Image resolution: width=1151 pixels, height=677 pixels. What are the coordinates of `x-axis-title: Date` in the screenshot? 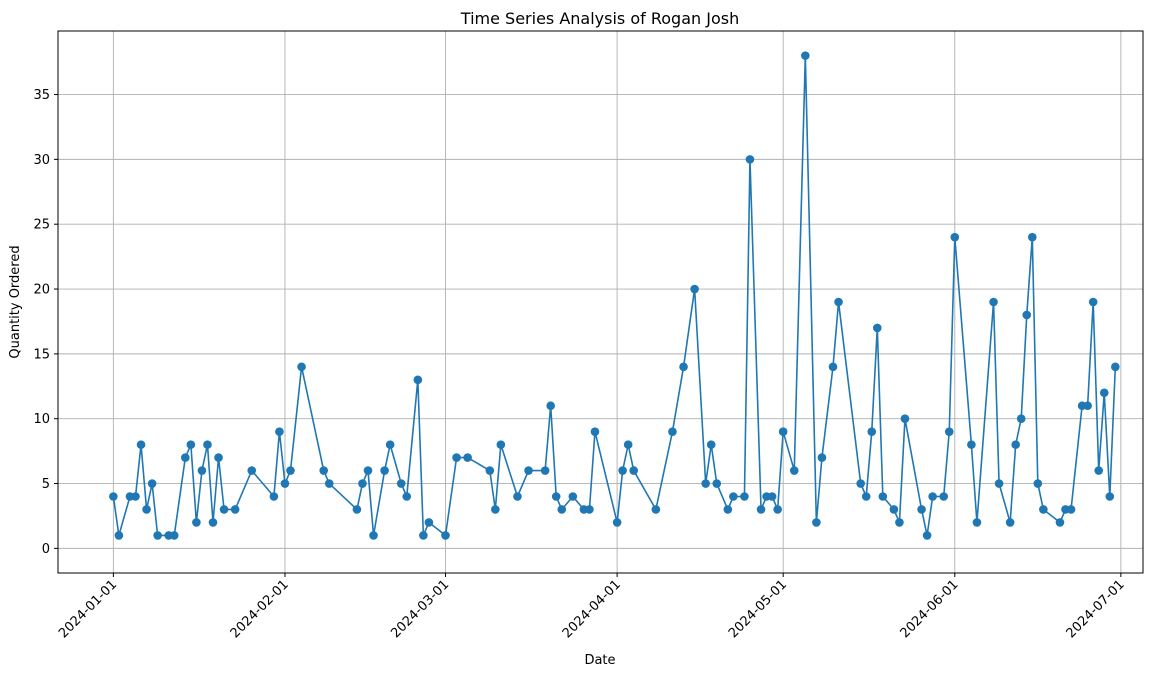 It's located at (599, 660).